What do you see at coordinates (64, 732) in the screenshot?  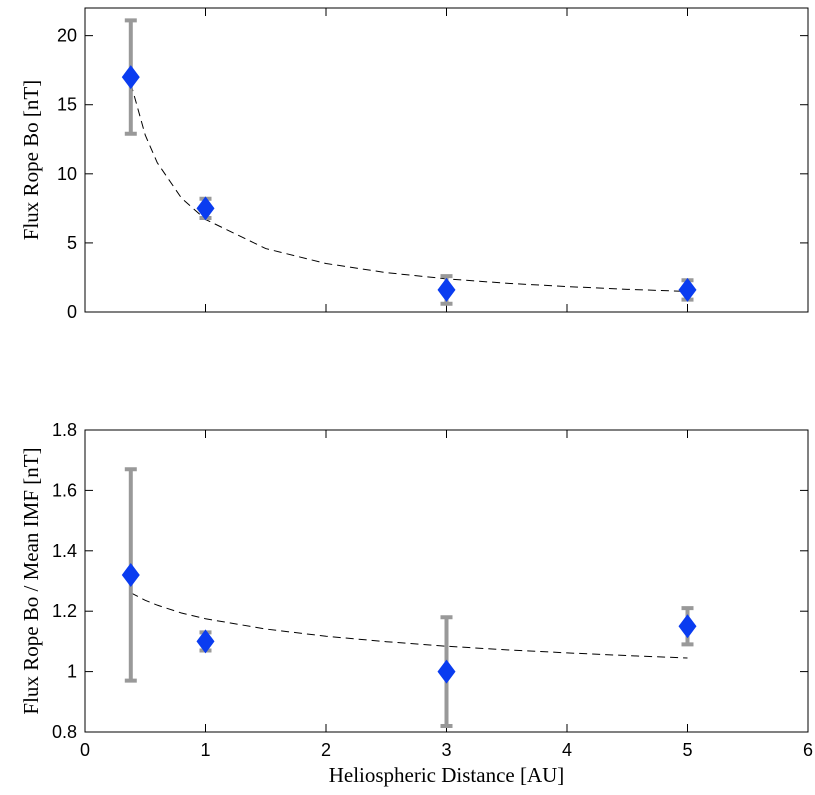 I see `y-tick-label: 0.8` at bounding box center [64, 732].